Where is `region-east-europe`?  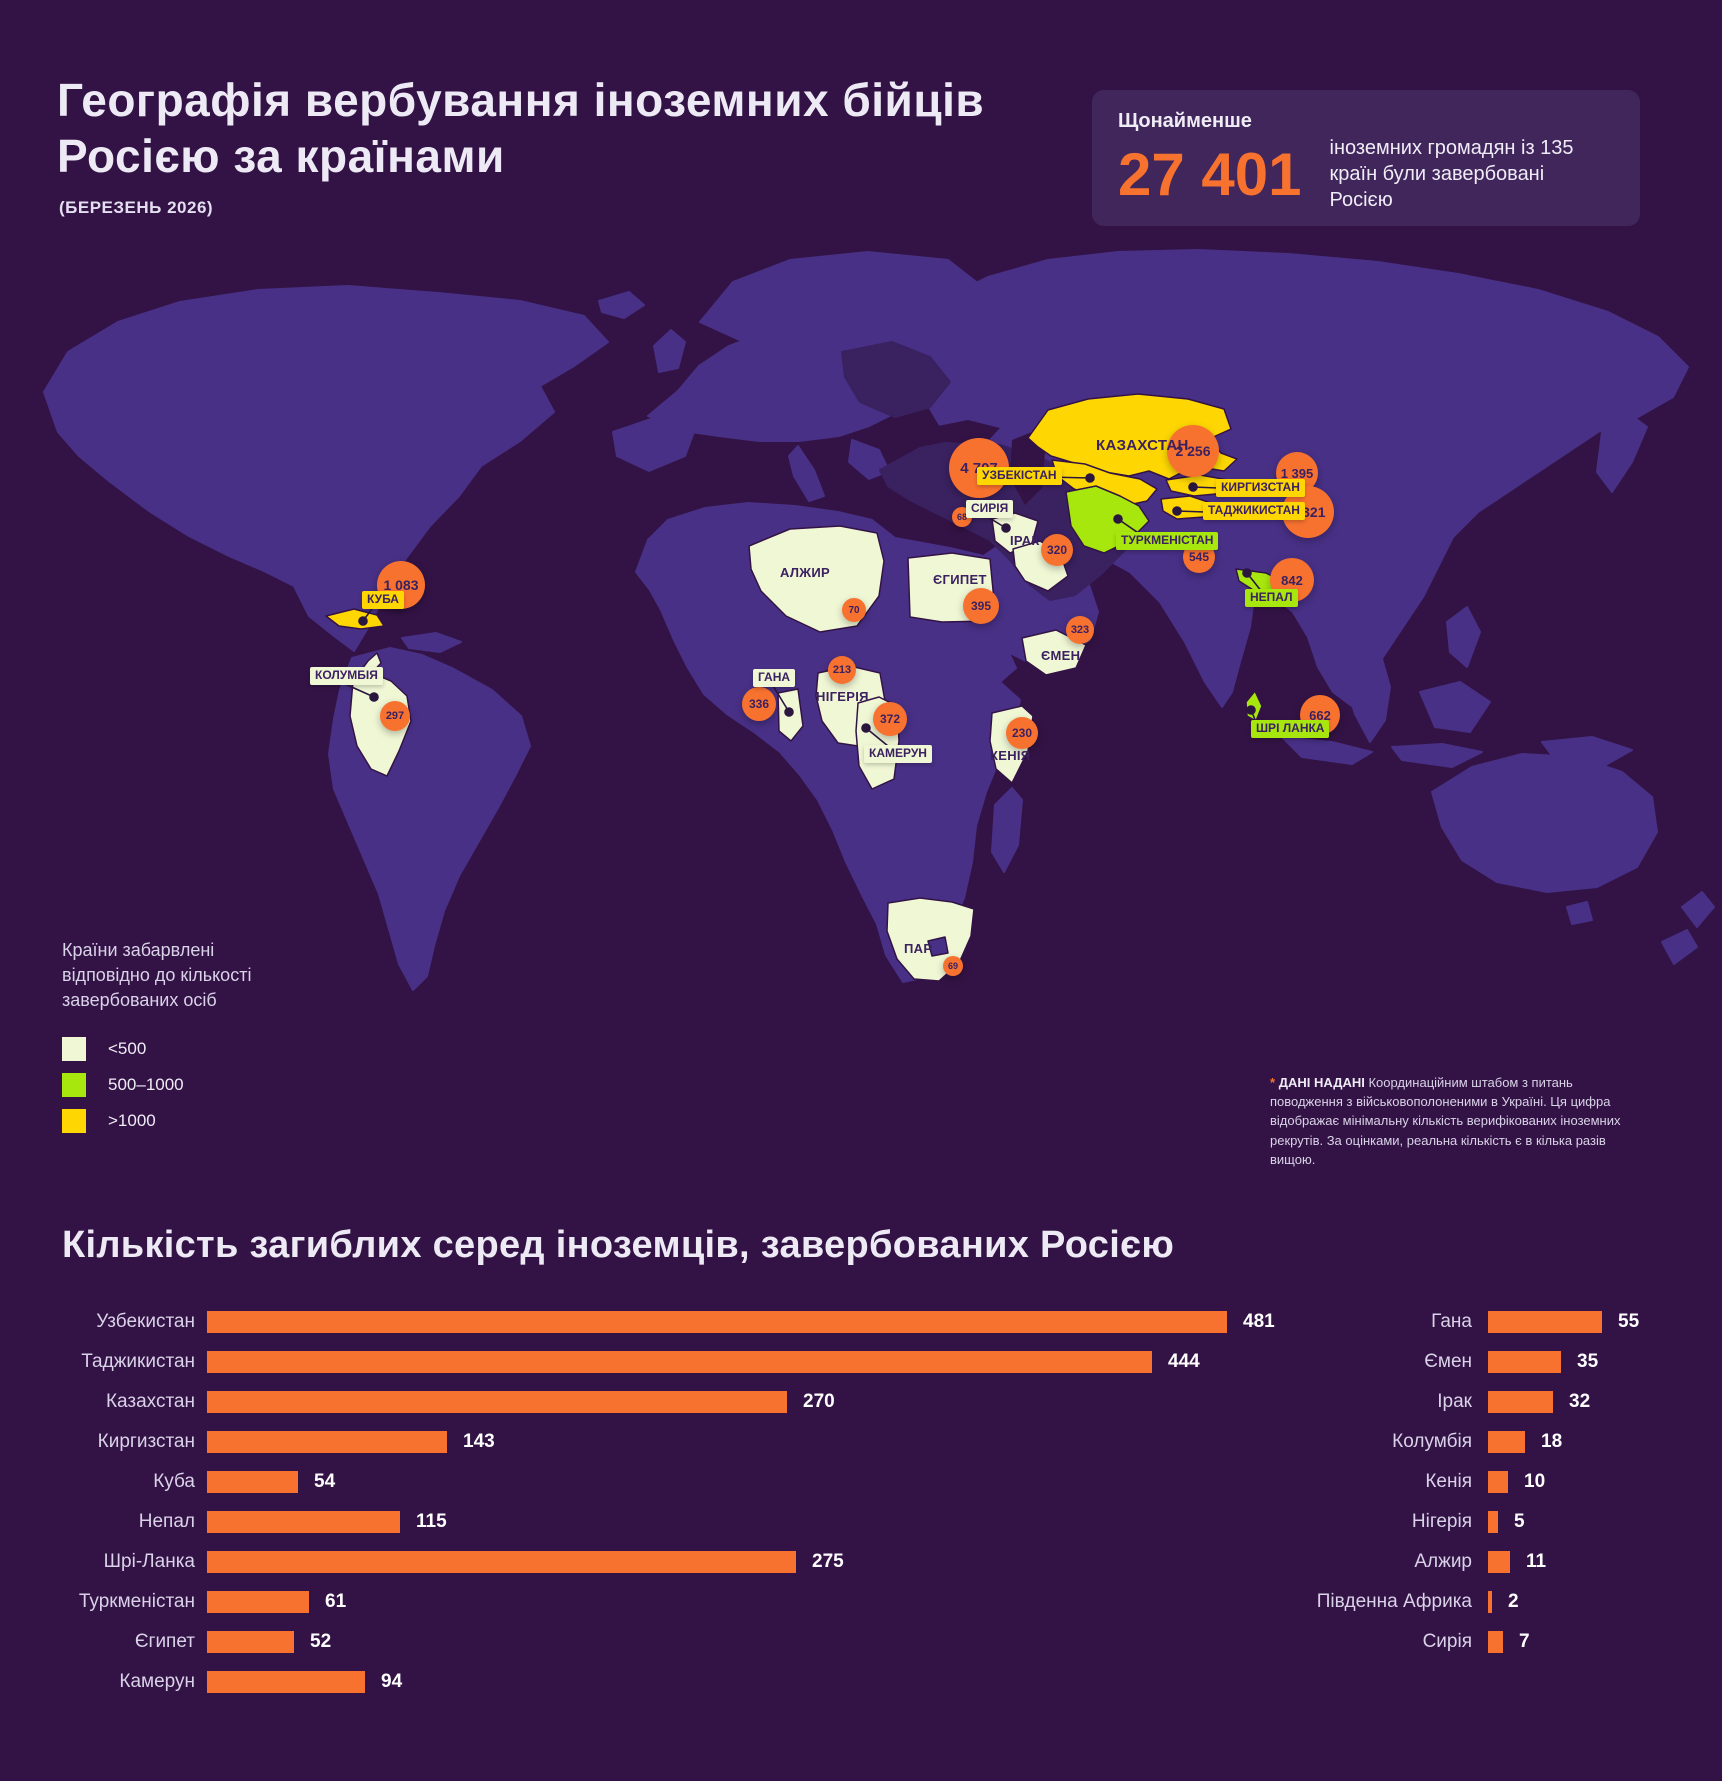 region-east-europe is located at coordinates (896, 379).